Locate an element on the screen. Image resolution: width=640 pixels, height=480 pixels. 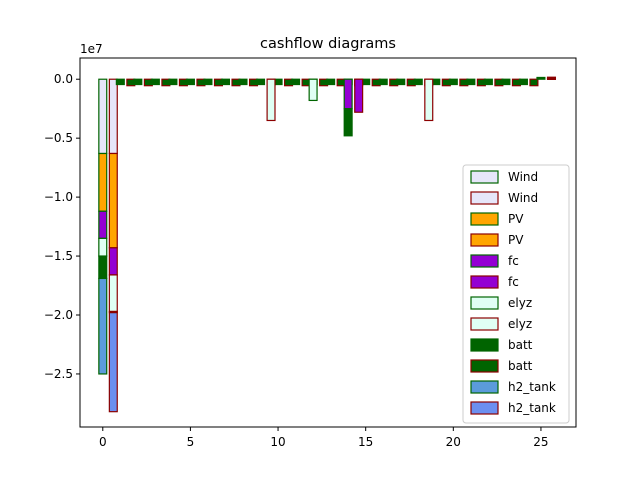
bar-batt-year6-g0 is located at coordinates (208, 82).